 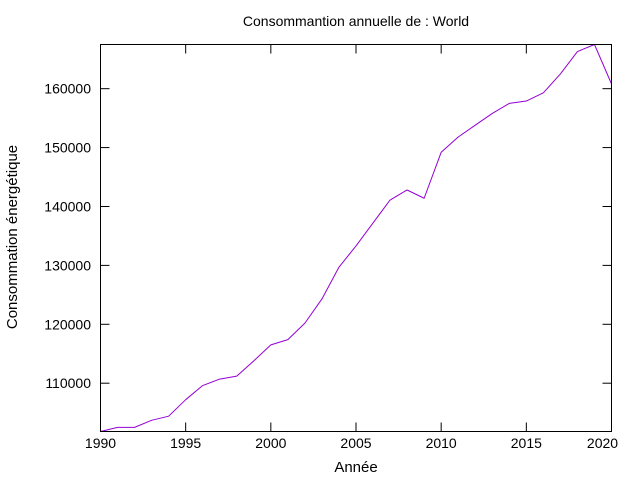 What do you see at coordinates (68, 383) in the screenshot?
I see `y-tick-label: 110000` at bounding box center [68, 383].